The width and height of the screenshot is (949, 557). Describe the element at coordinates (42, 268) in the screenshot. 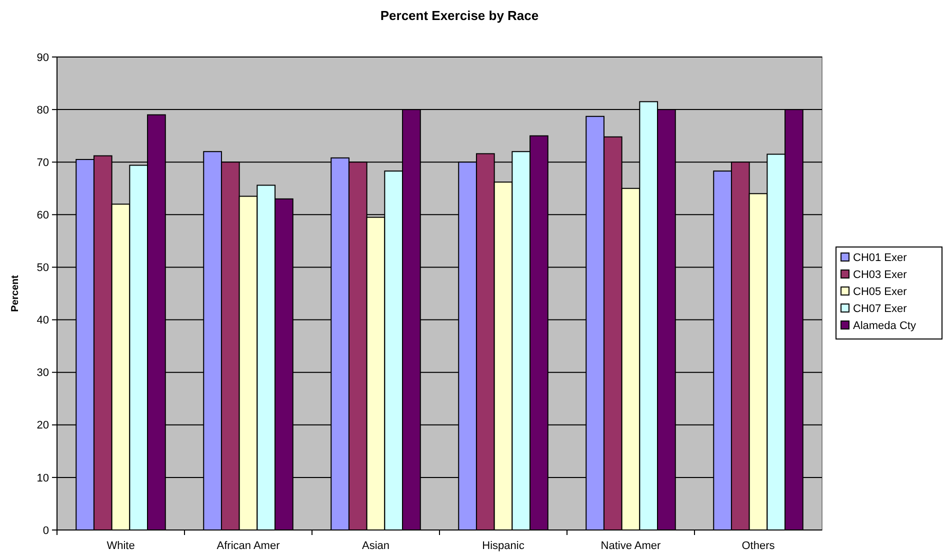

I see `y-tick-label: 50` at that location.